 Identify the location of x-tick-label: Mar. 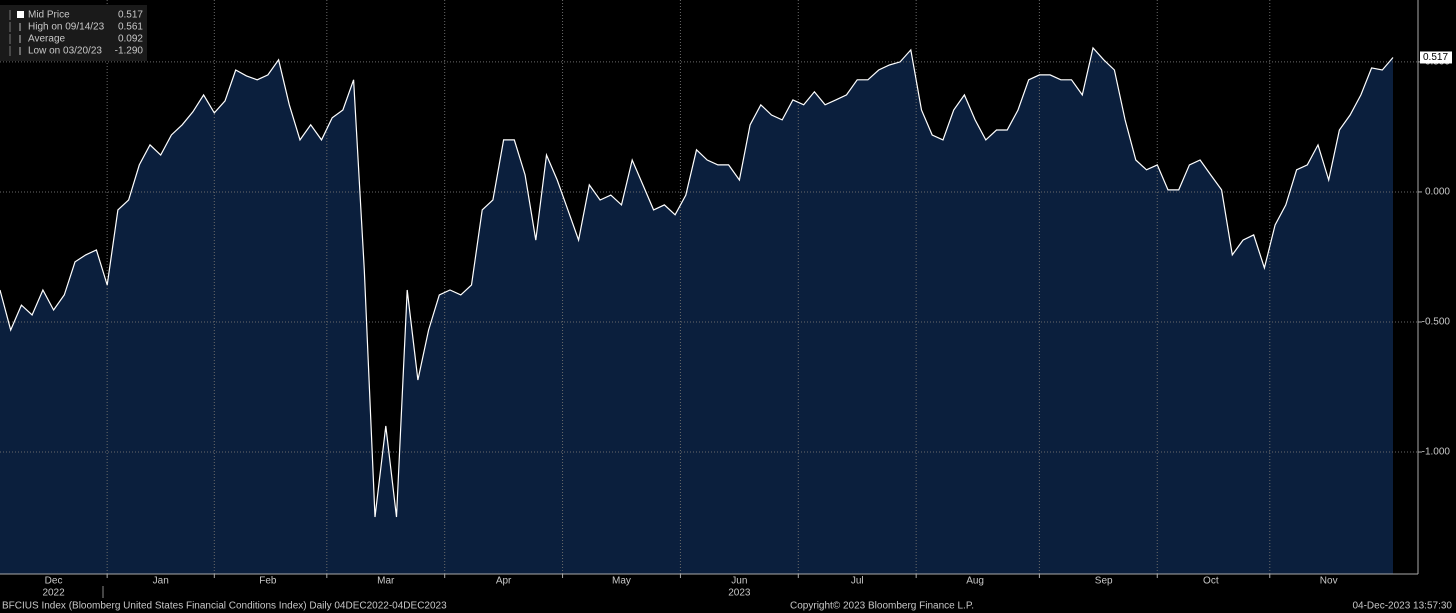
(386, 581).